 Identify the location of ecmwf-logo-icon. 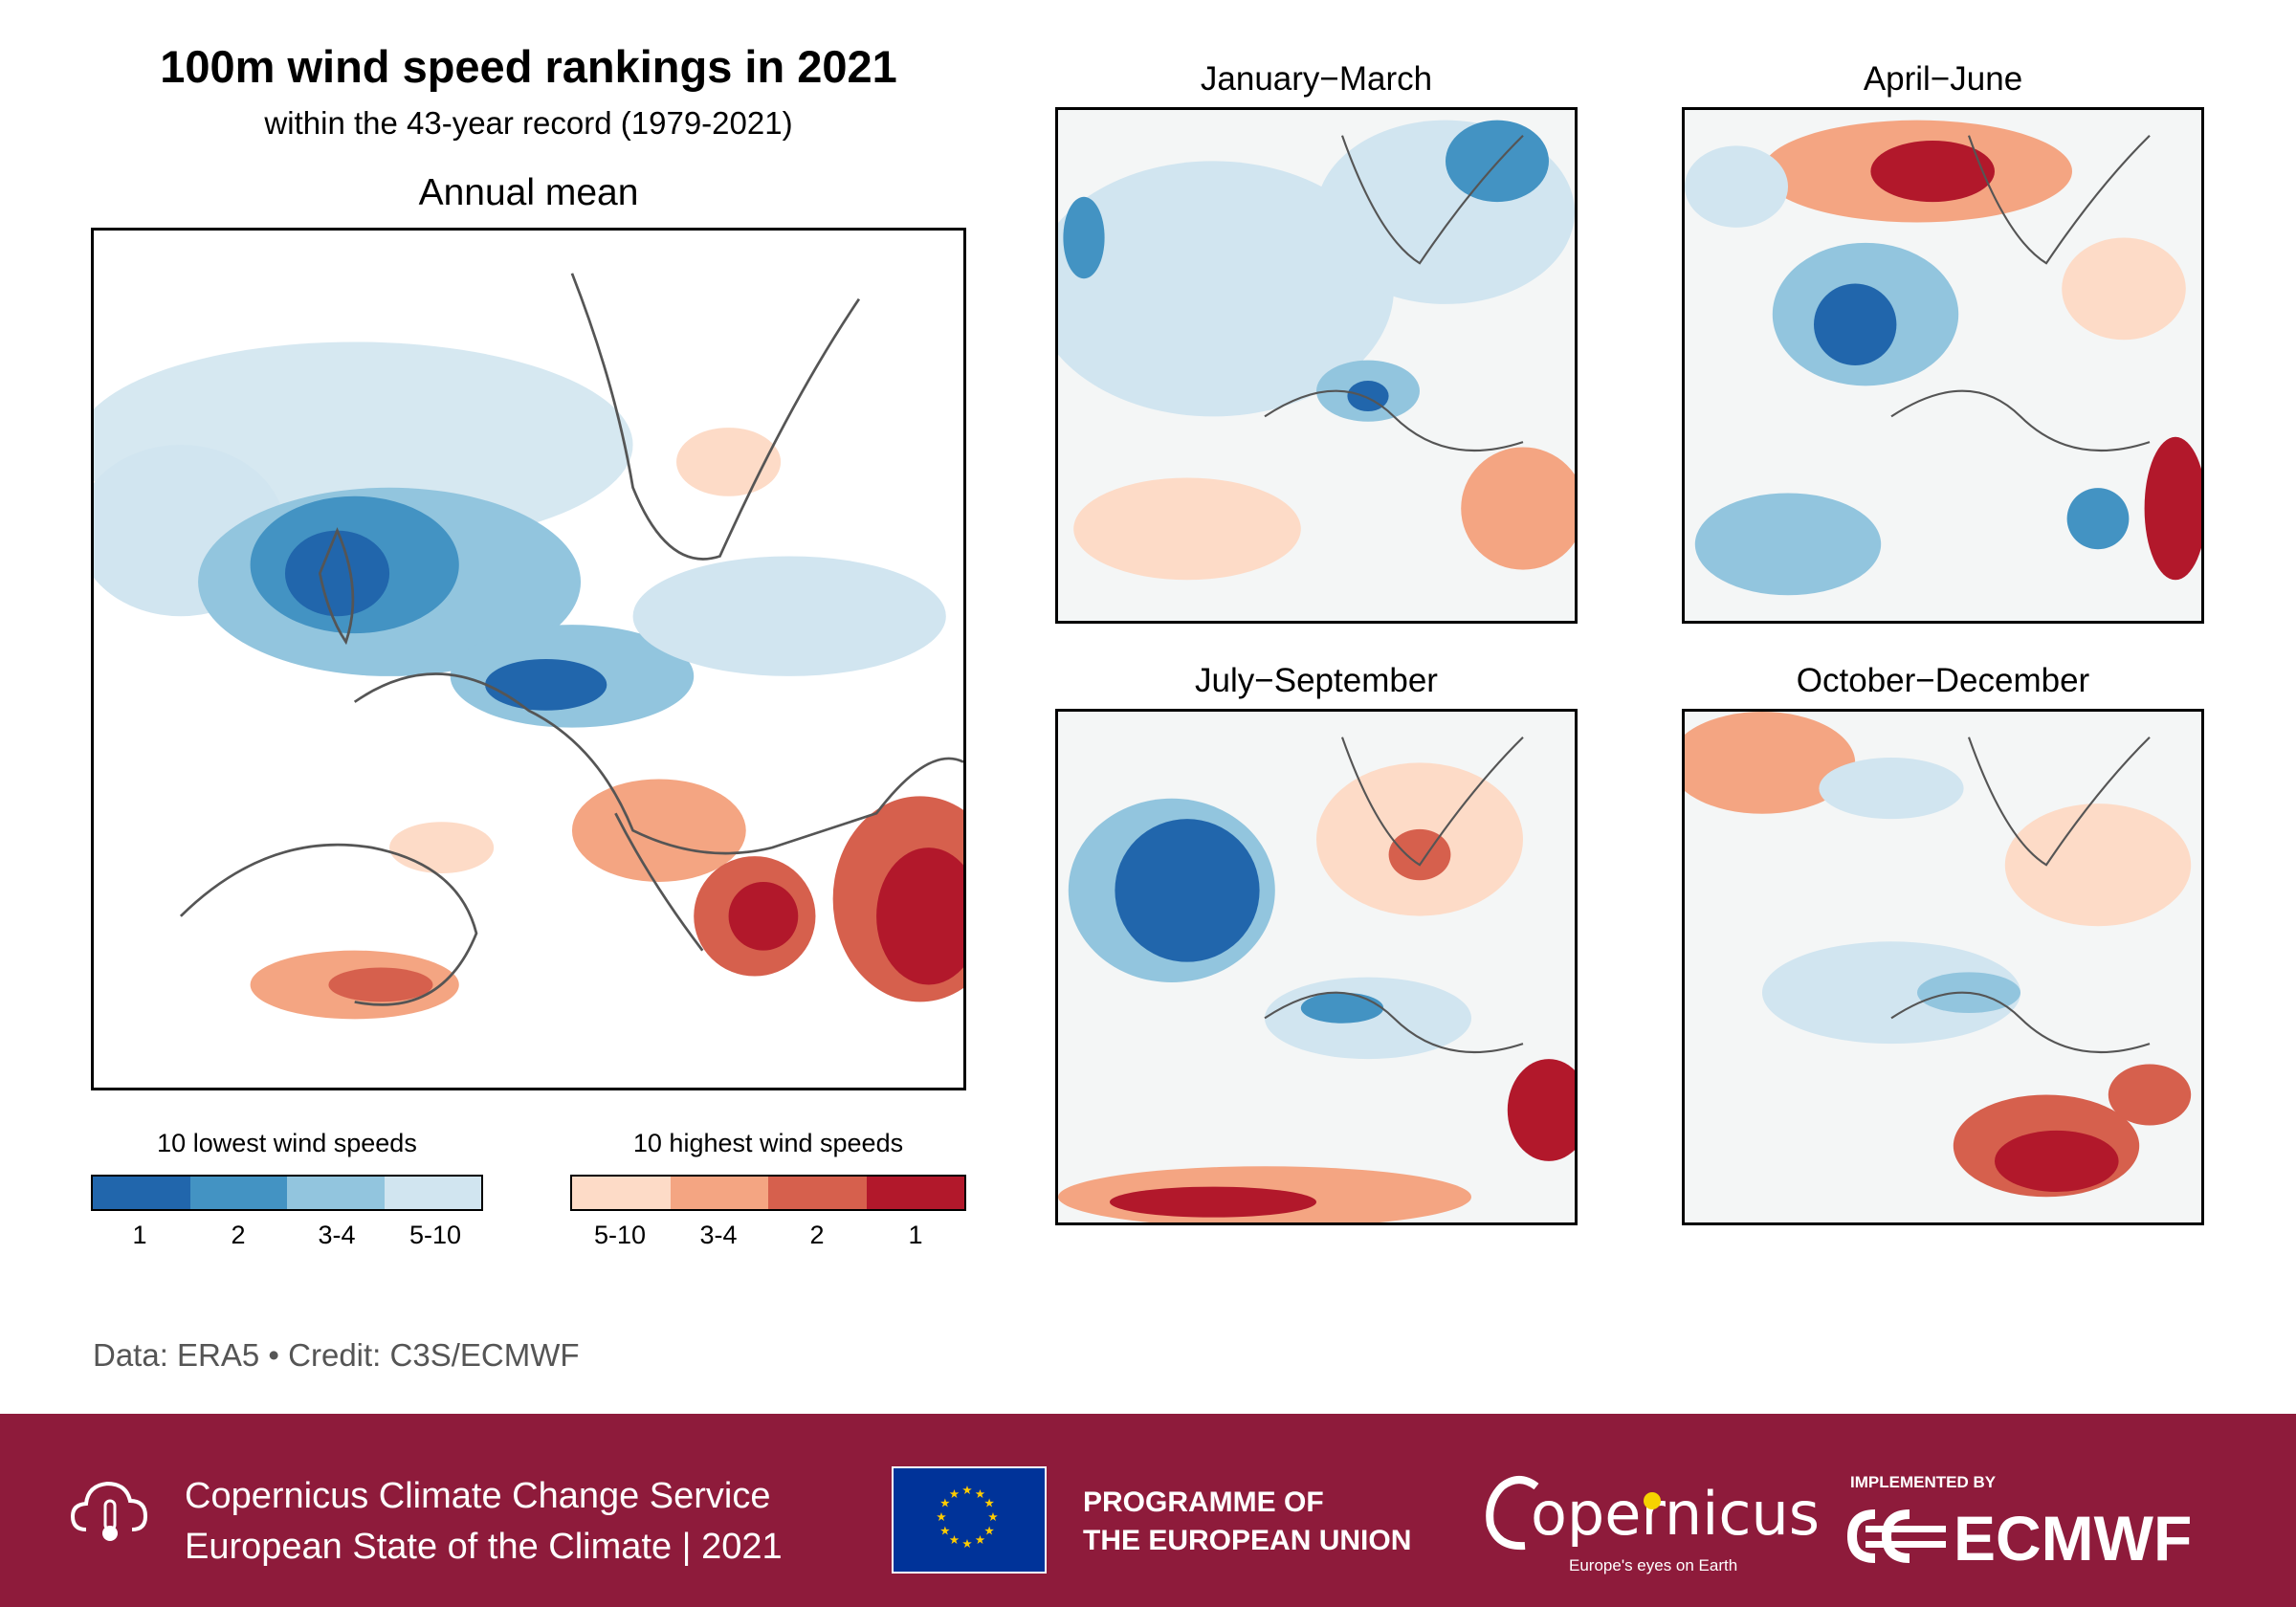
(1896, 1536).